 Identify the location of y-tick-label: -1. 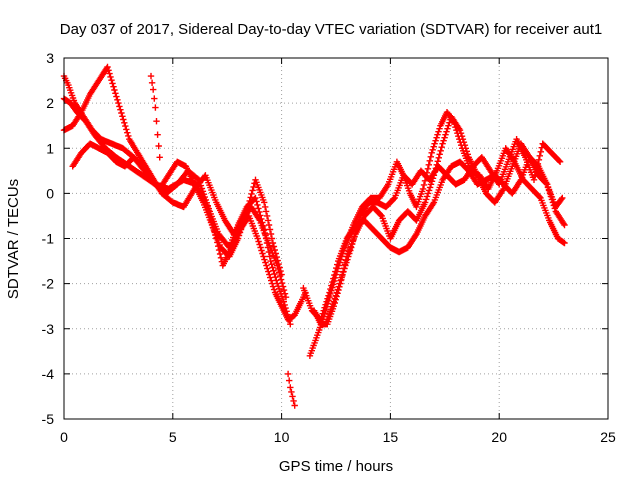
(48, 239).